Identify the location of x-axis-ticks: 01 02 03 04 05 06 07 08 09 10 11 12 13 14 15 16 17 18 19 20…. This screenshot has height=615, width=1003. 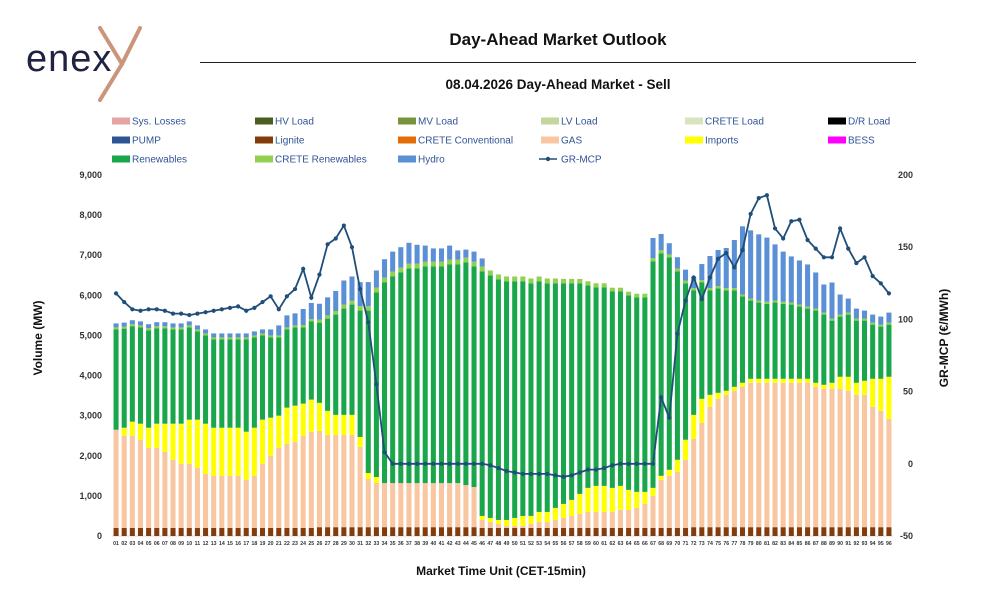
(502, 544).